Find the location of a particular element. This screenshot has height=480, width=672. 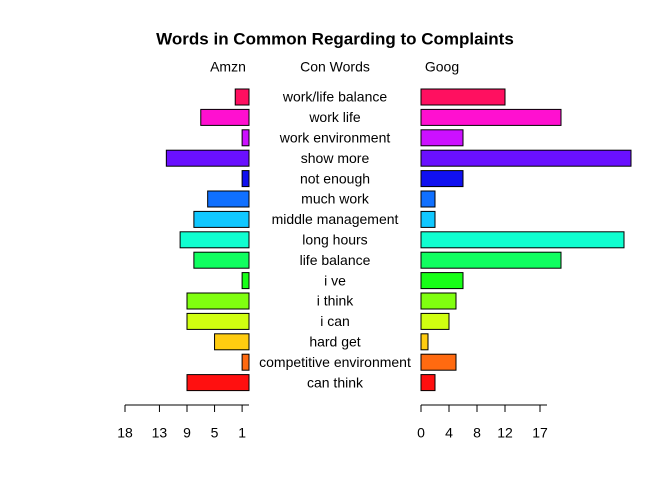

category-label: show more is located at coordinates (335, 158).